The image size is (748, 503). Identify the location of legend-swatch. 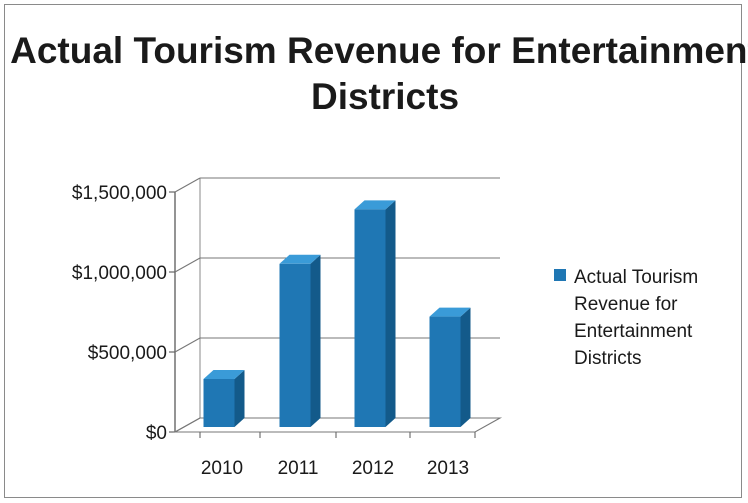
(560, 275).